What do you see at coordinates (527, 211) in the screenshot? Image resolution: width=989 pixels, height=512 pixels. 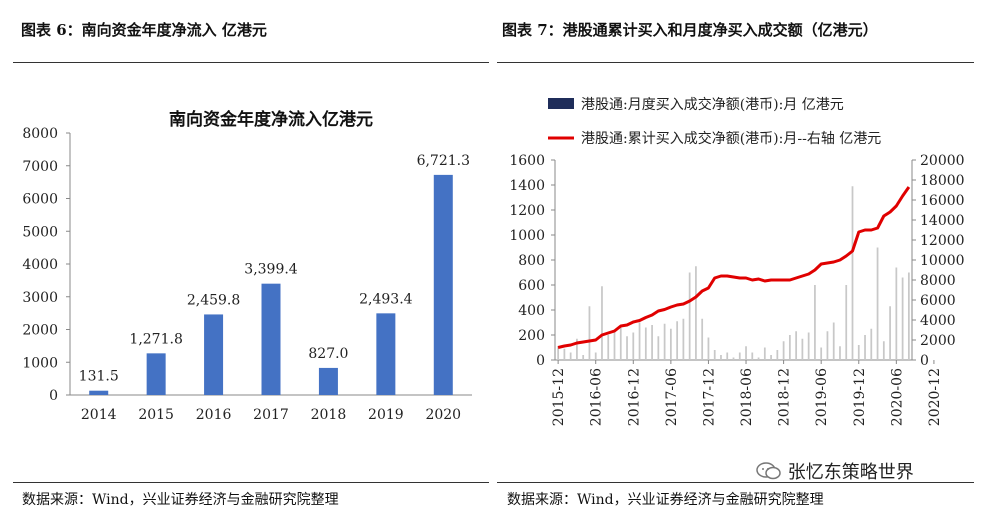 I see `y-left-tick-label: 1200` at bounding box center [527, 211].